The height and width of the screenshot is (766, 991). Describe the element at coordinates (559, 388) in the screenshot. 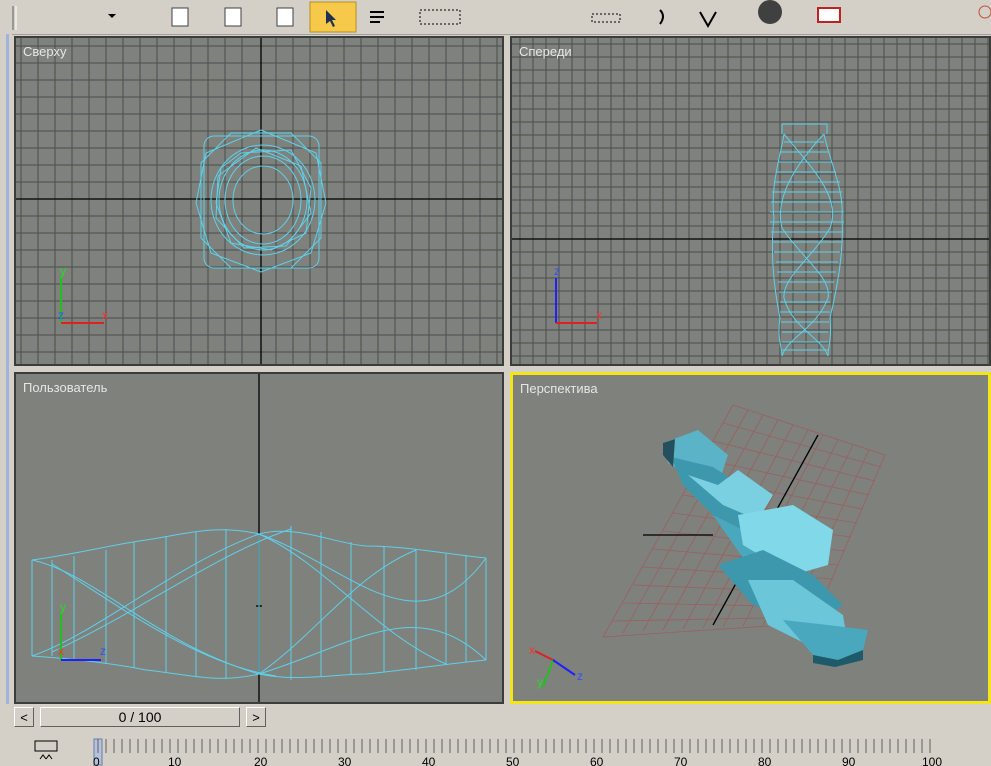

I see `viewport-label: Перспектива` at that location.